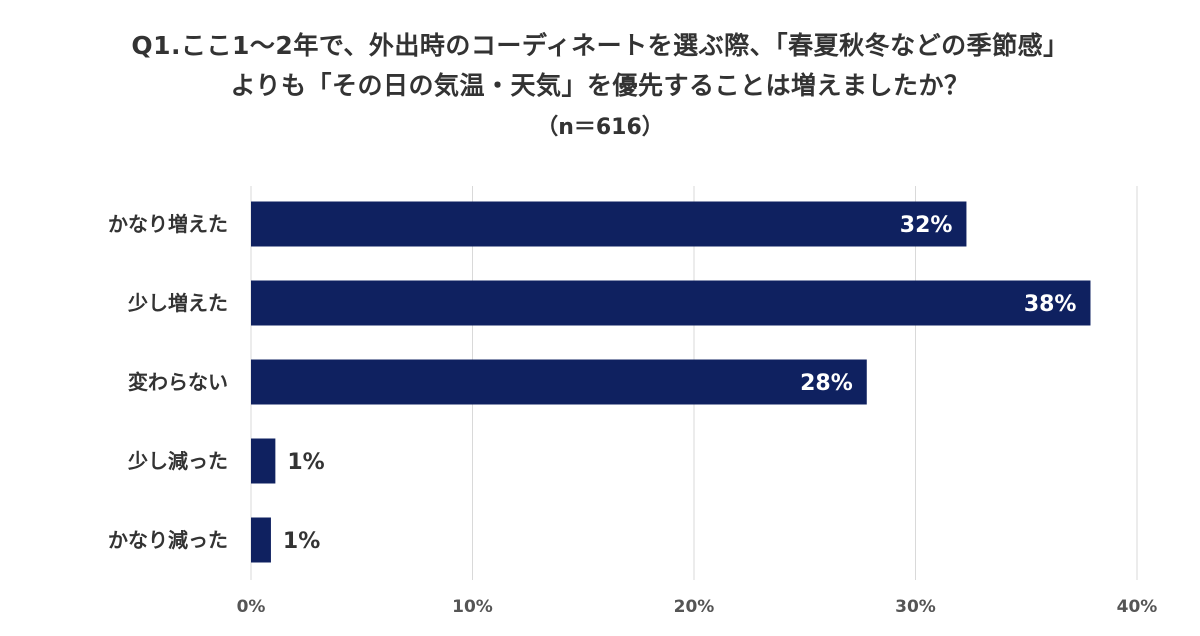 This screenshot has height=636, width=1200. I want to click on data-label-3: 28%, so click(826, 383).